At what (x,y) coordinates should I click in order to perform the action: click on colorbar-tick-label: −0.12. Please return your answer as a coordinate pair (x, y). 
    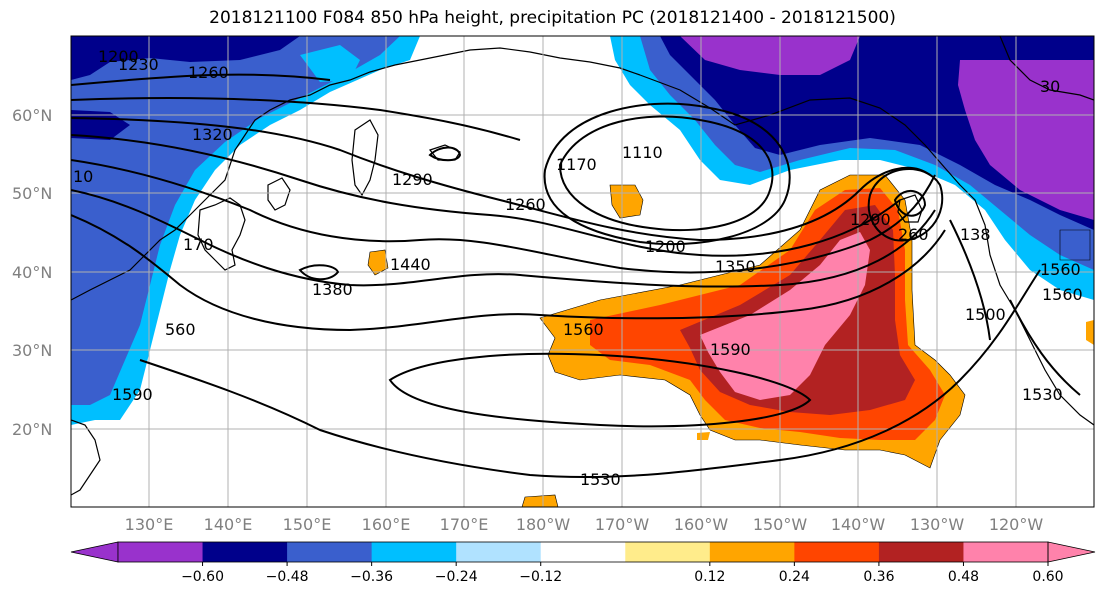
    Looking at the image, I should click on (540, 577).